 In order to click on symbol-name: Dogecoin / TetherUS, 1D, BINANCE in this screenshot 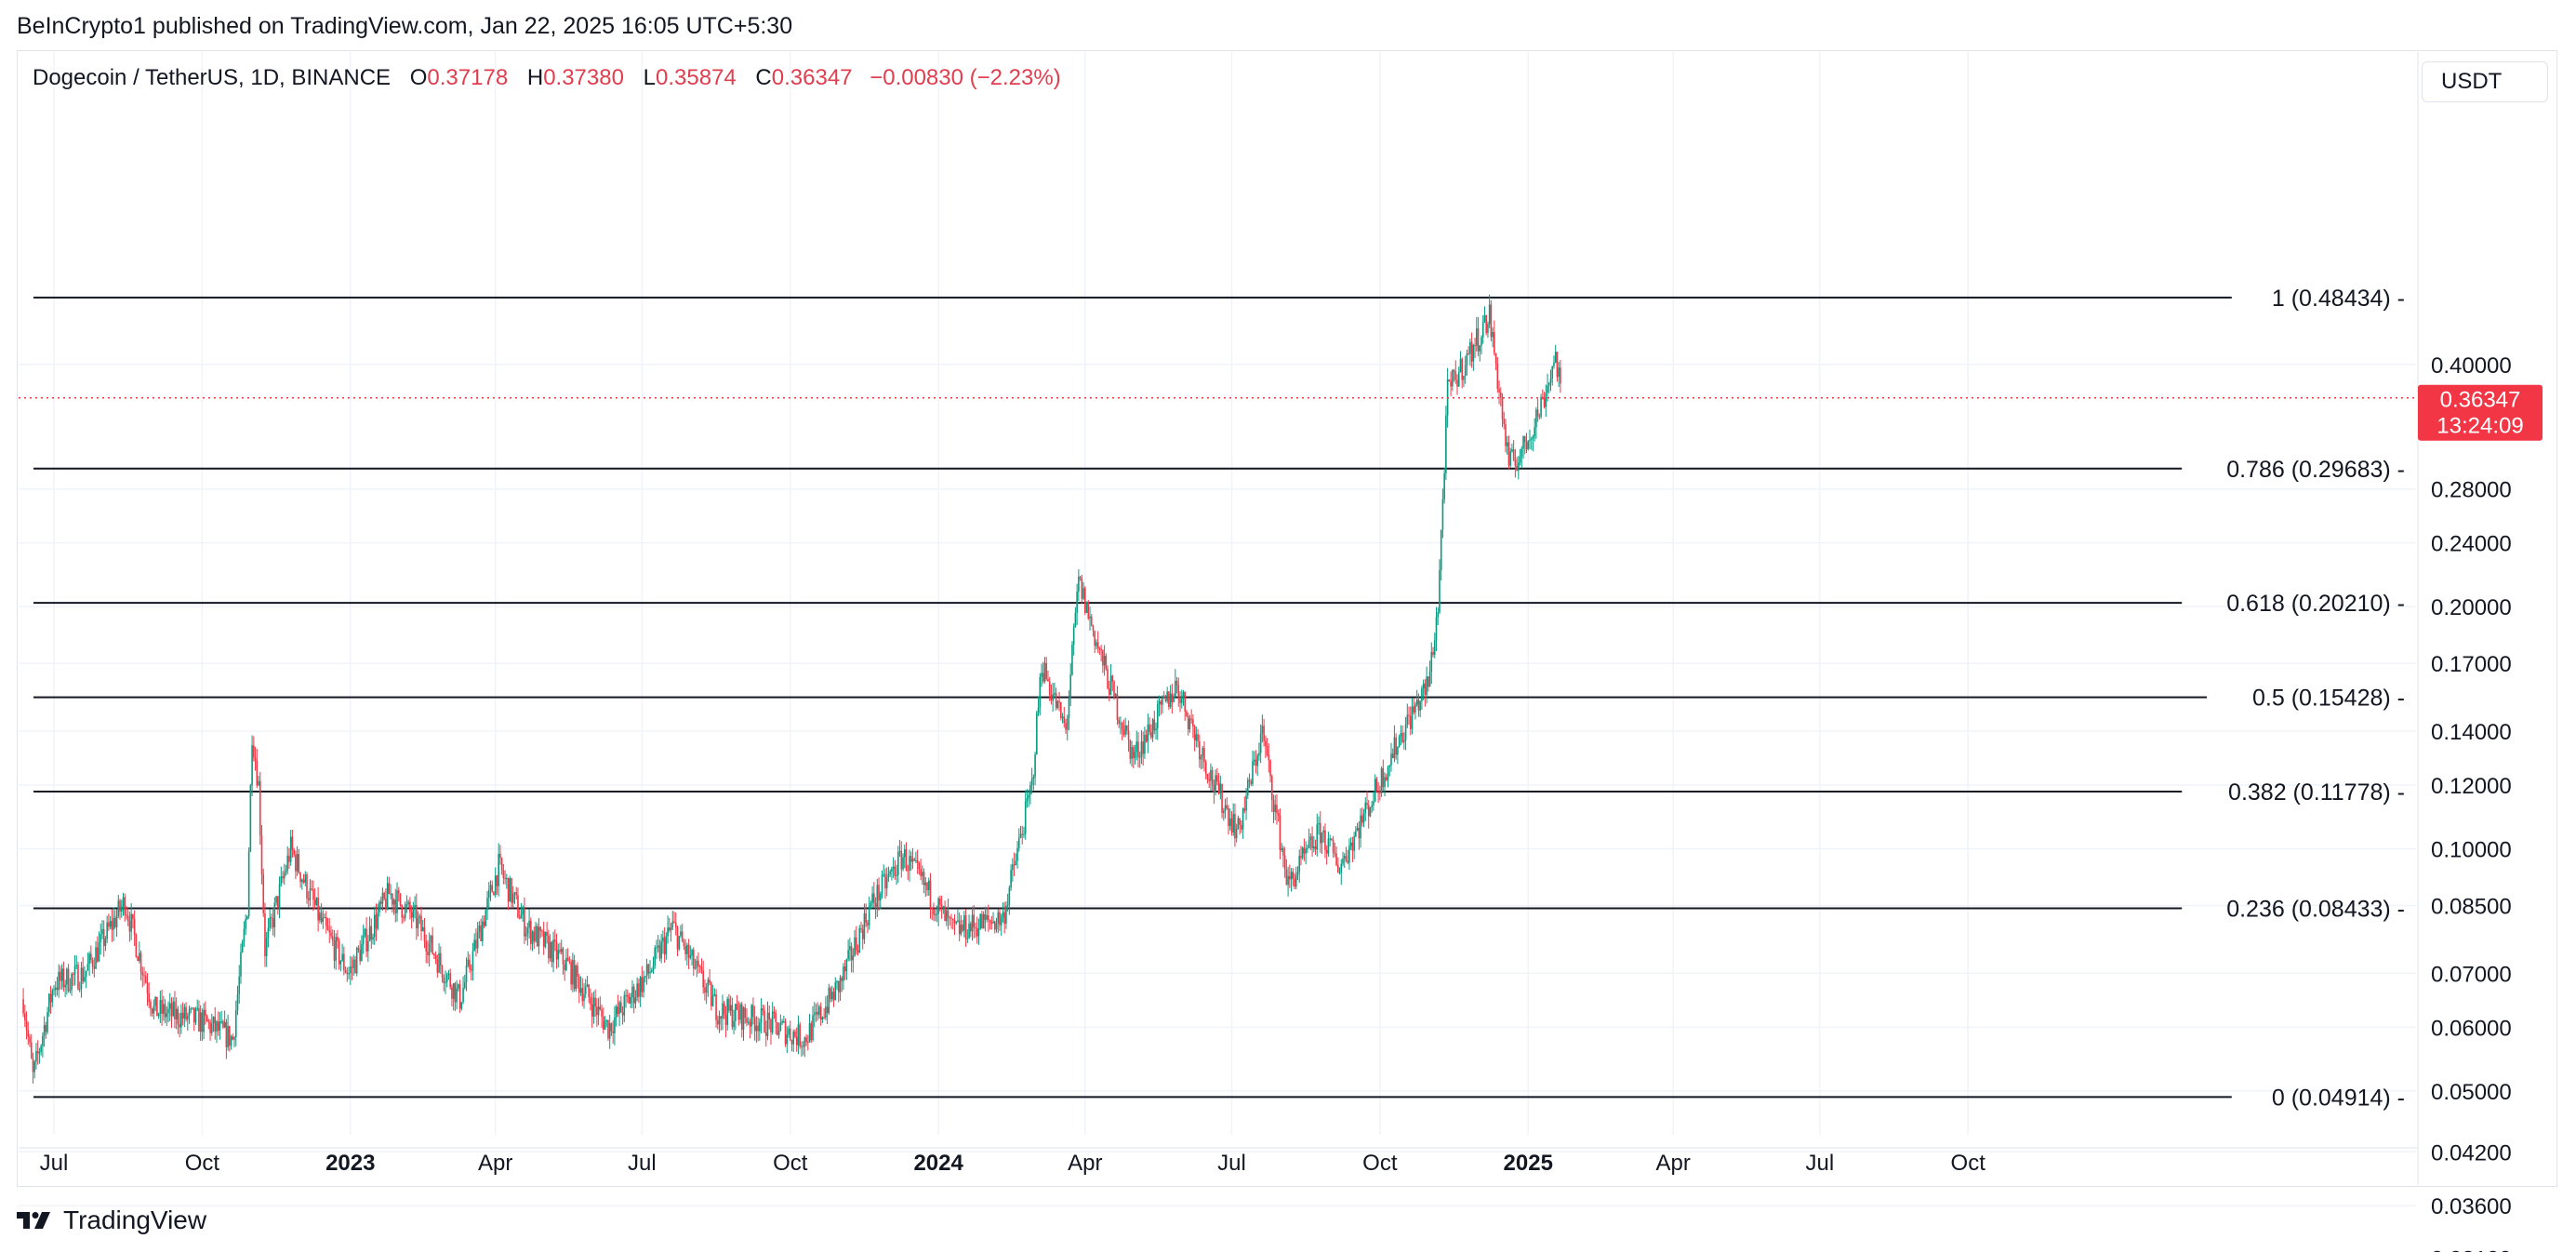, I will do `click(212, 77)`.